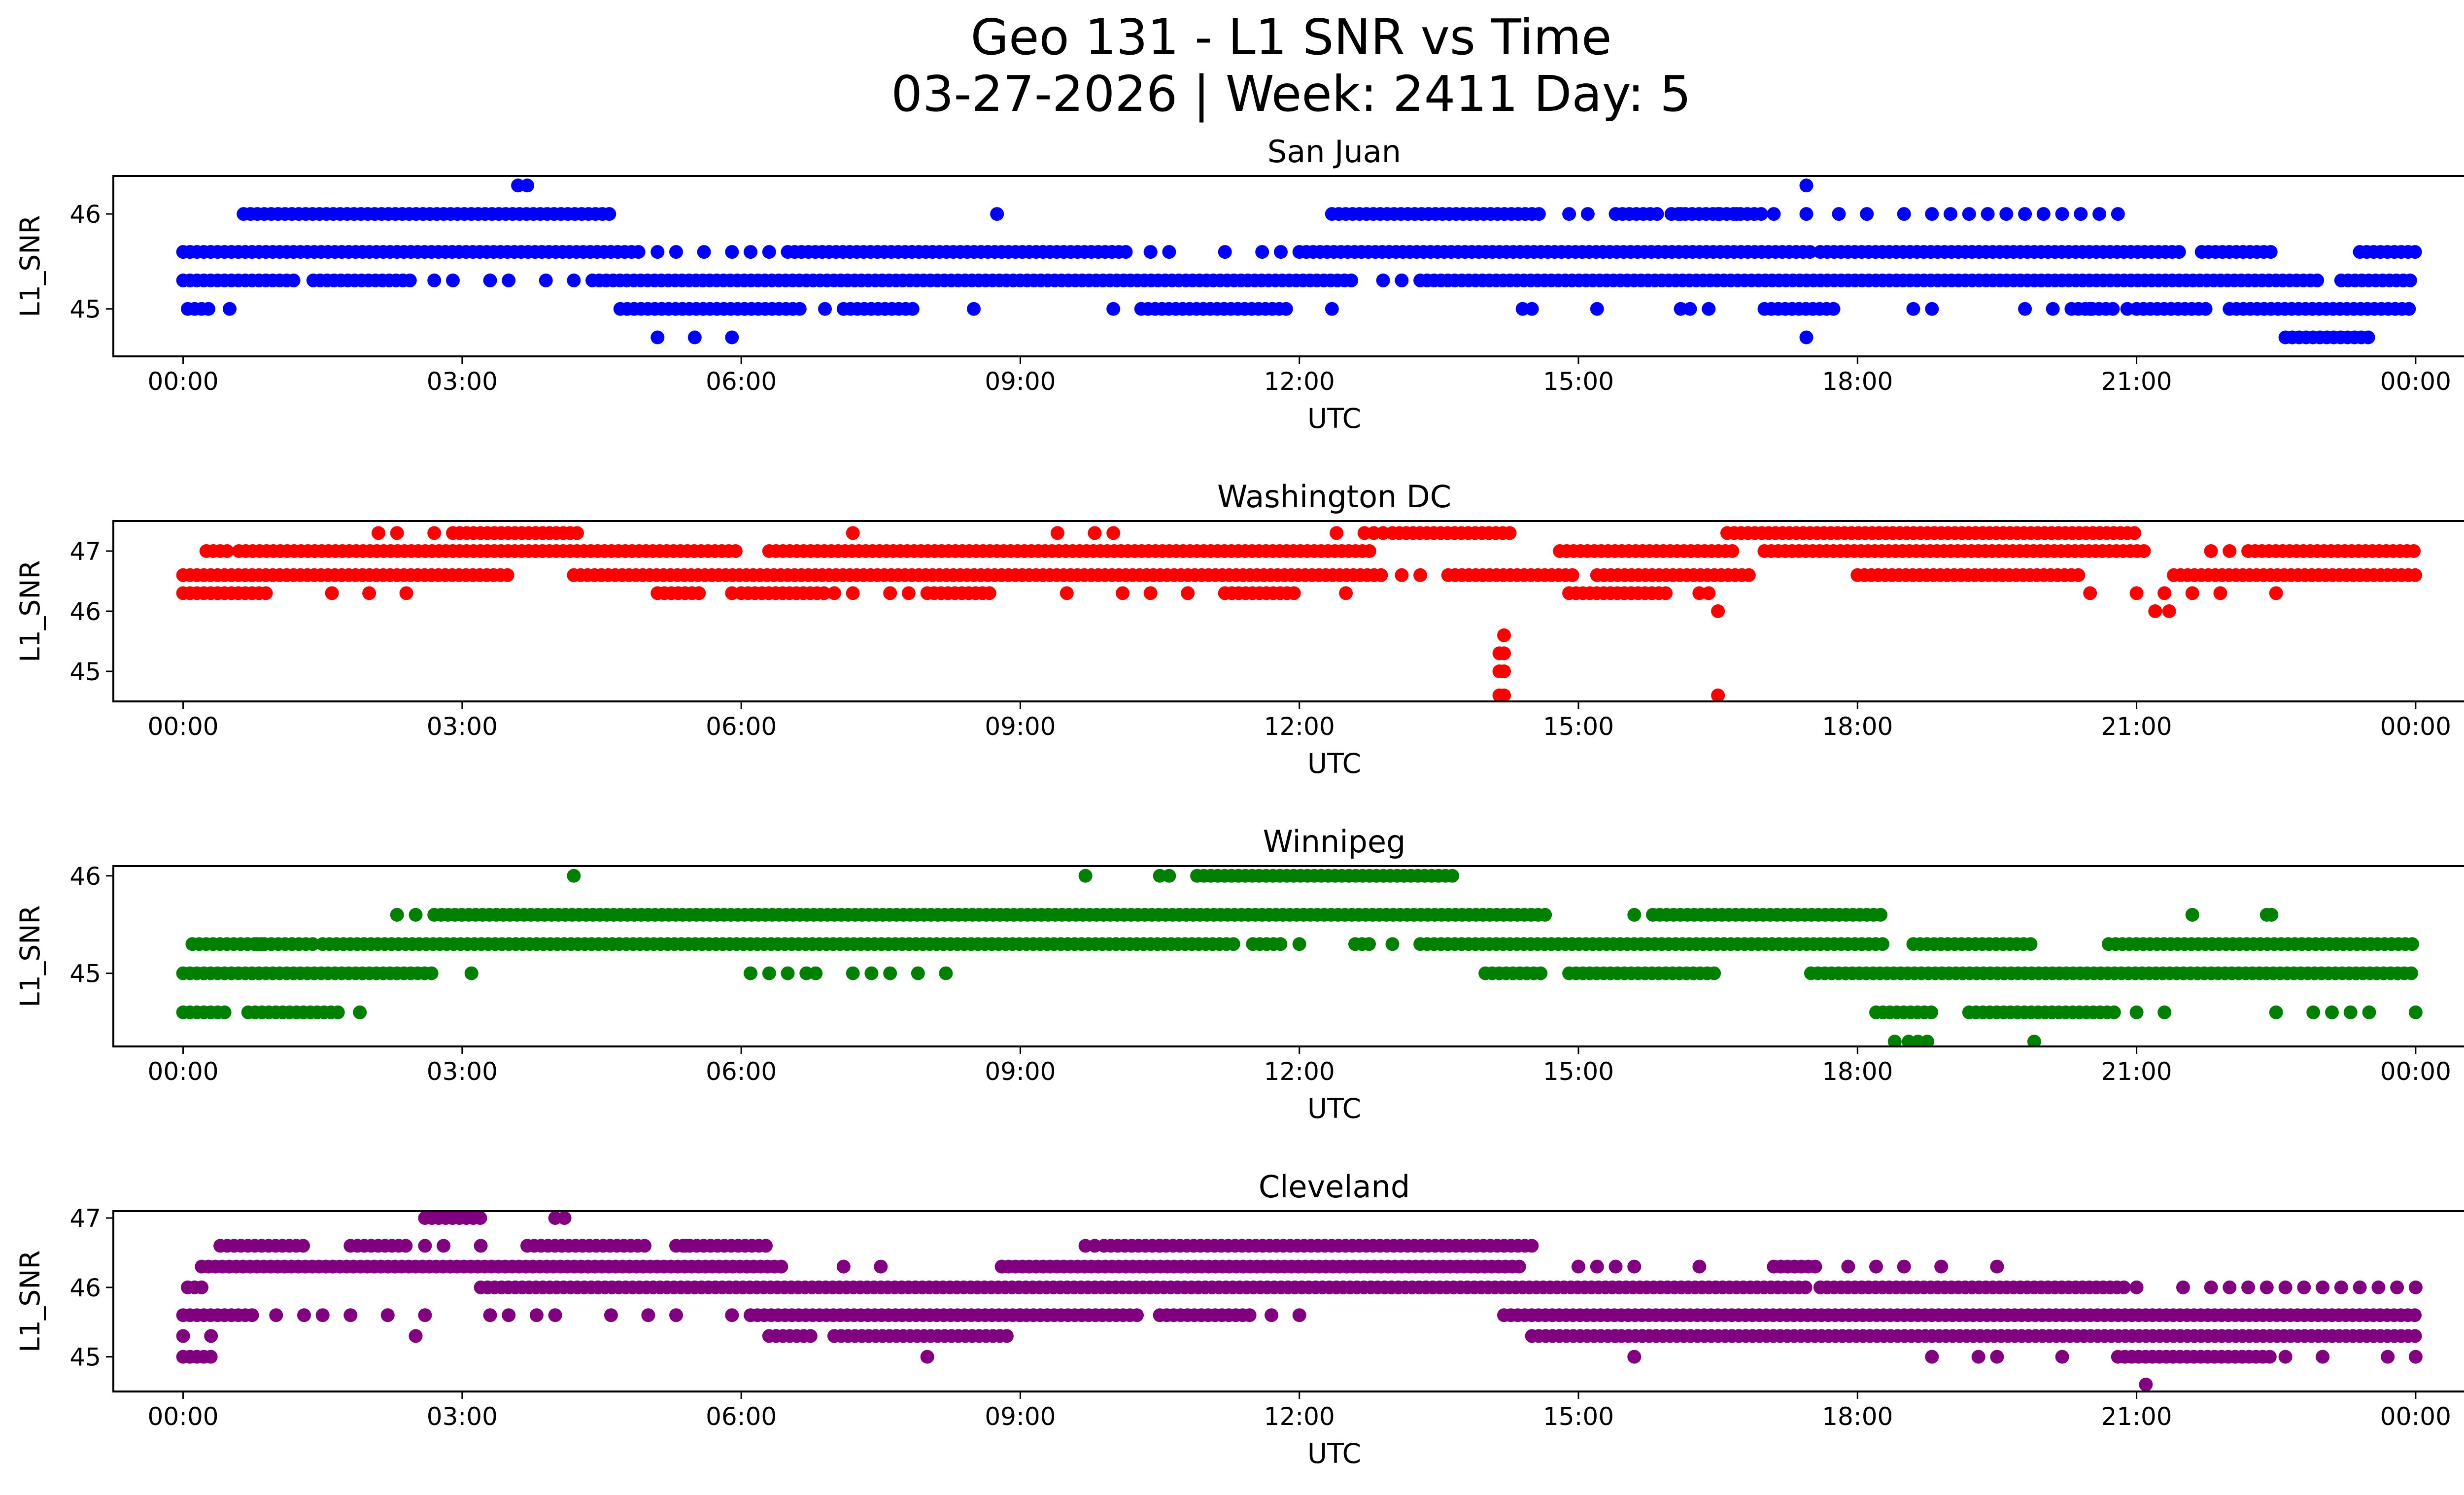 This screenshot has height=1495, width=2464. I want to click on x-tick-label: 03:00, so click(462, 1416).